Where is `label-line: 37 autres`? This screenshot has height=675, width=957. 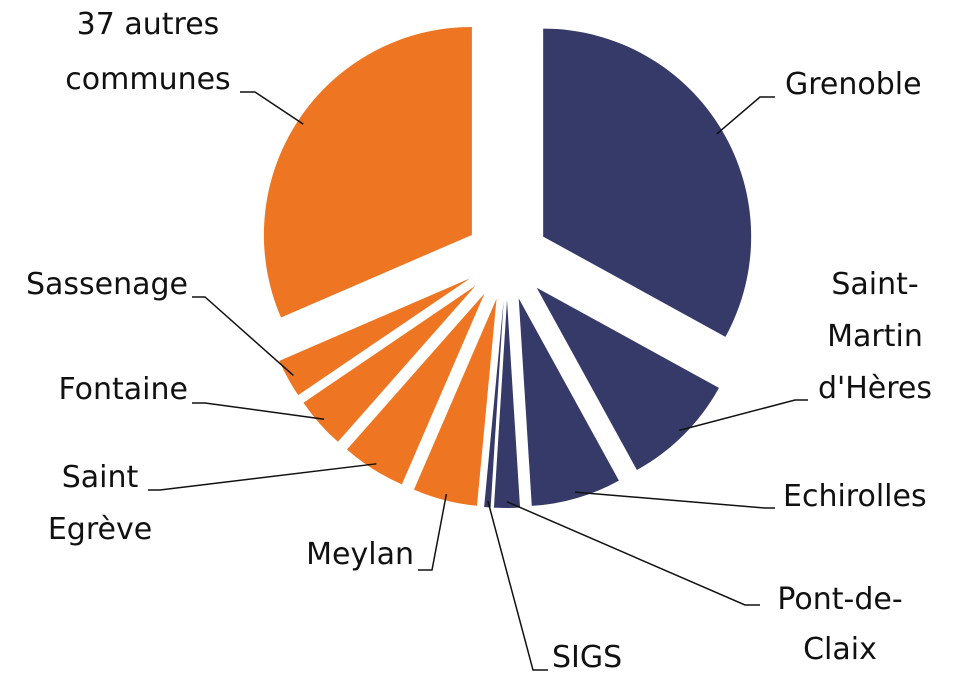
label-line: 37 autres is located at coordinates (148, 24).